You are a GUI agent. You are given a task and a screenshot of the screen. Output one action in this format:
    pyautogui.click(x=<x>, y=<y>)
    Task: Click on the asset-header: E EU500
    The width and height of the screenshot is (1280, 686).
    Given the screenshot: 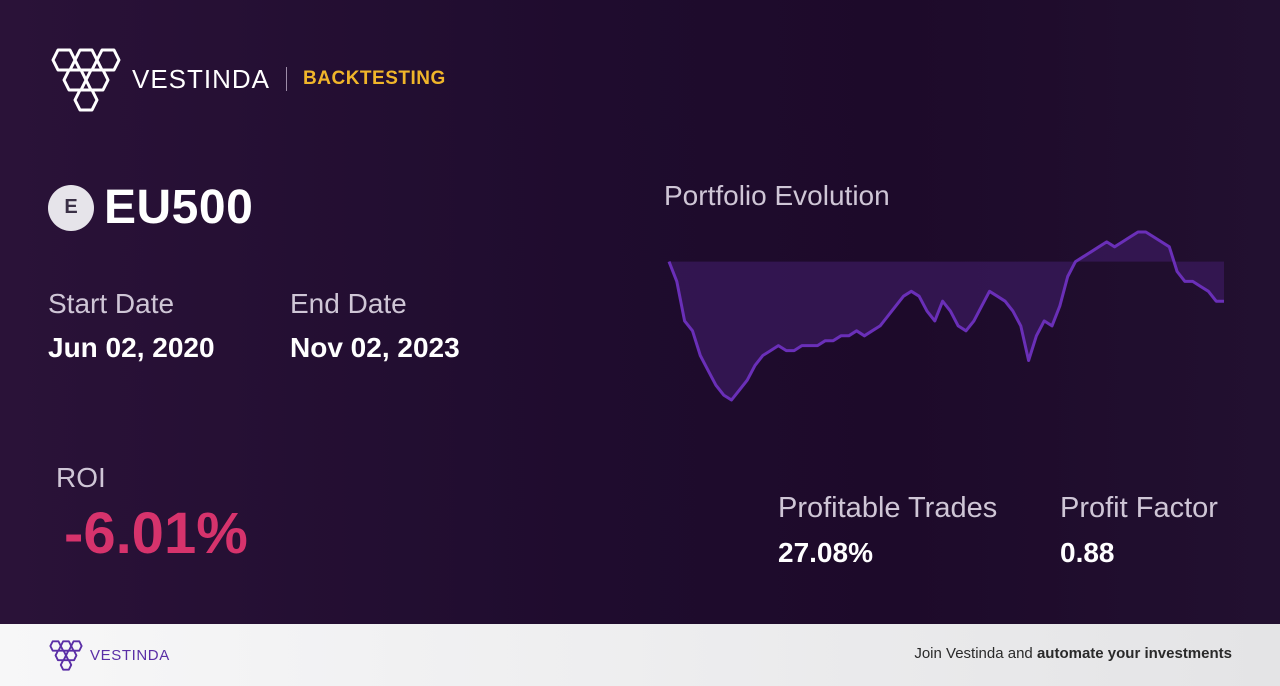 What is the action you would take?
    pyautogui.click(x=150, y=207)
    